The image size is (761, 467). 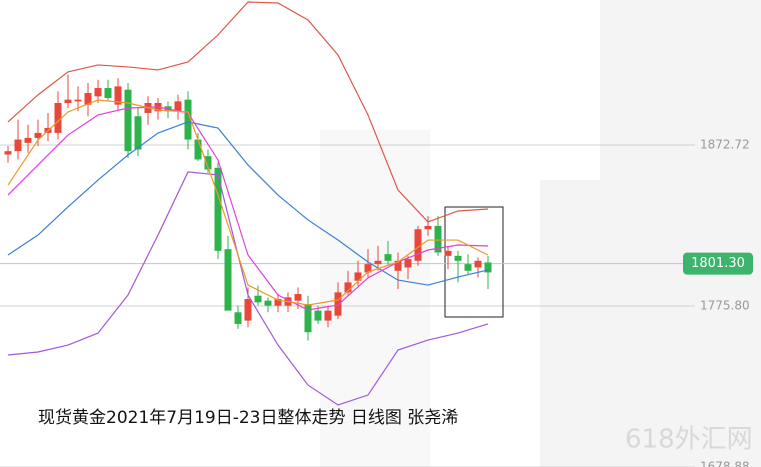 What do you see at coordinates (689, 440) in the screenshot?
I see `watermark: 618外汇网` at bounding box center [689, 440].